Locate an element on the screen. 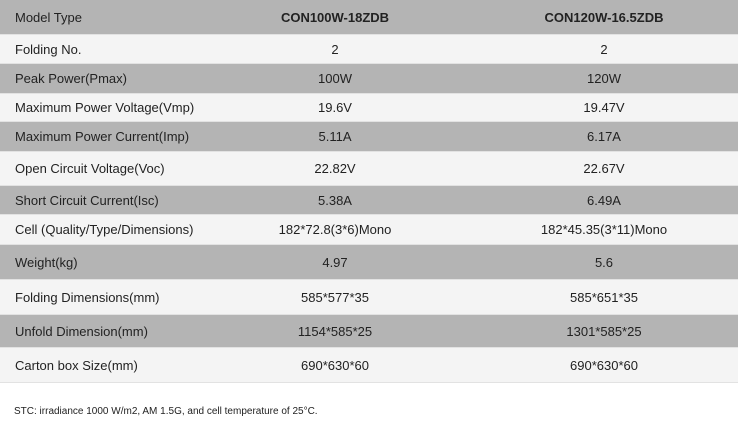  row-value: 100W is located at coordinates (335, 78).